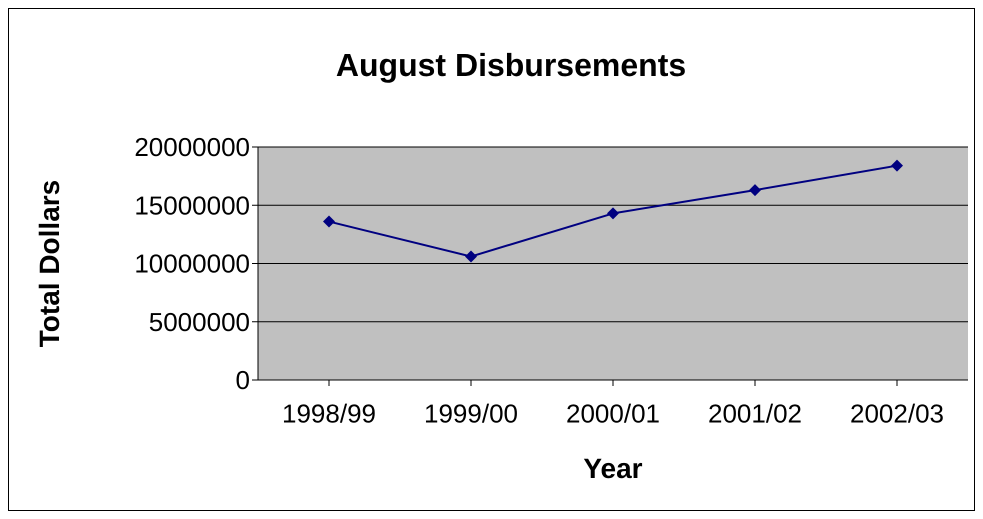 The height and width of the screenshot is (519, 983). I want to click on x-tick-label: 2002/03, so click(897, 413).